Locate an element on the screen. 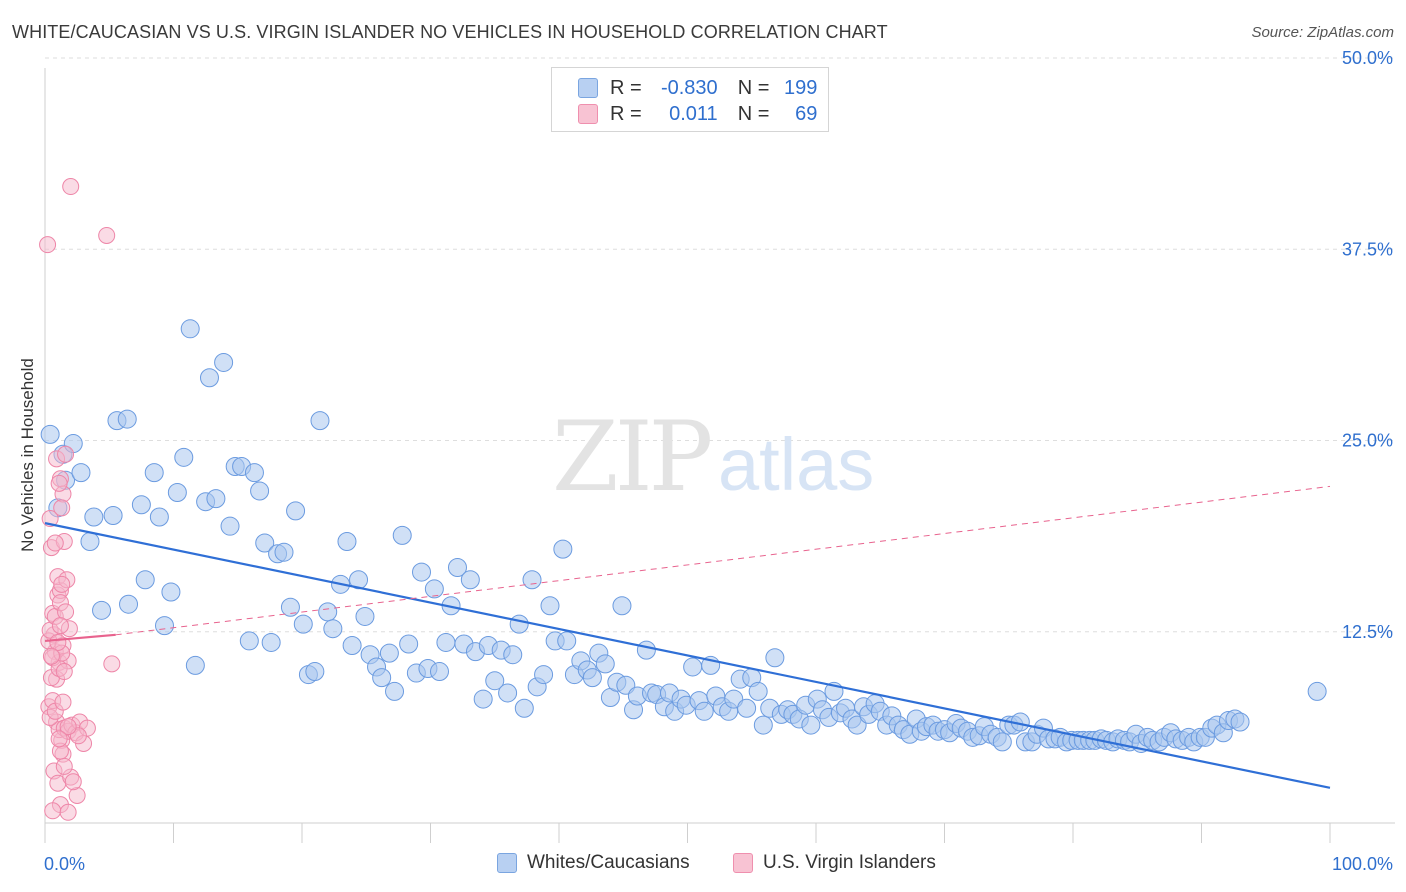 This screenshot has height=892, width=1406. watermark: ZIP atlas is located at coordinates (713, 457).